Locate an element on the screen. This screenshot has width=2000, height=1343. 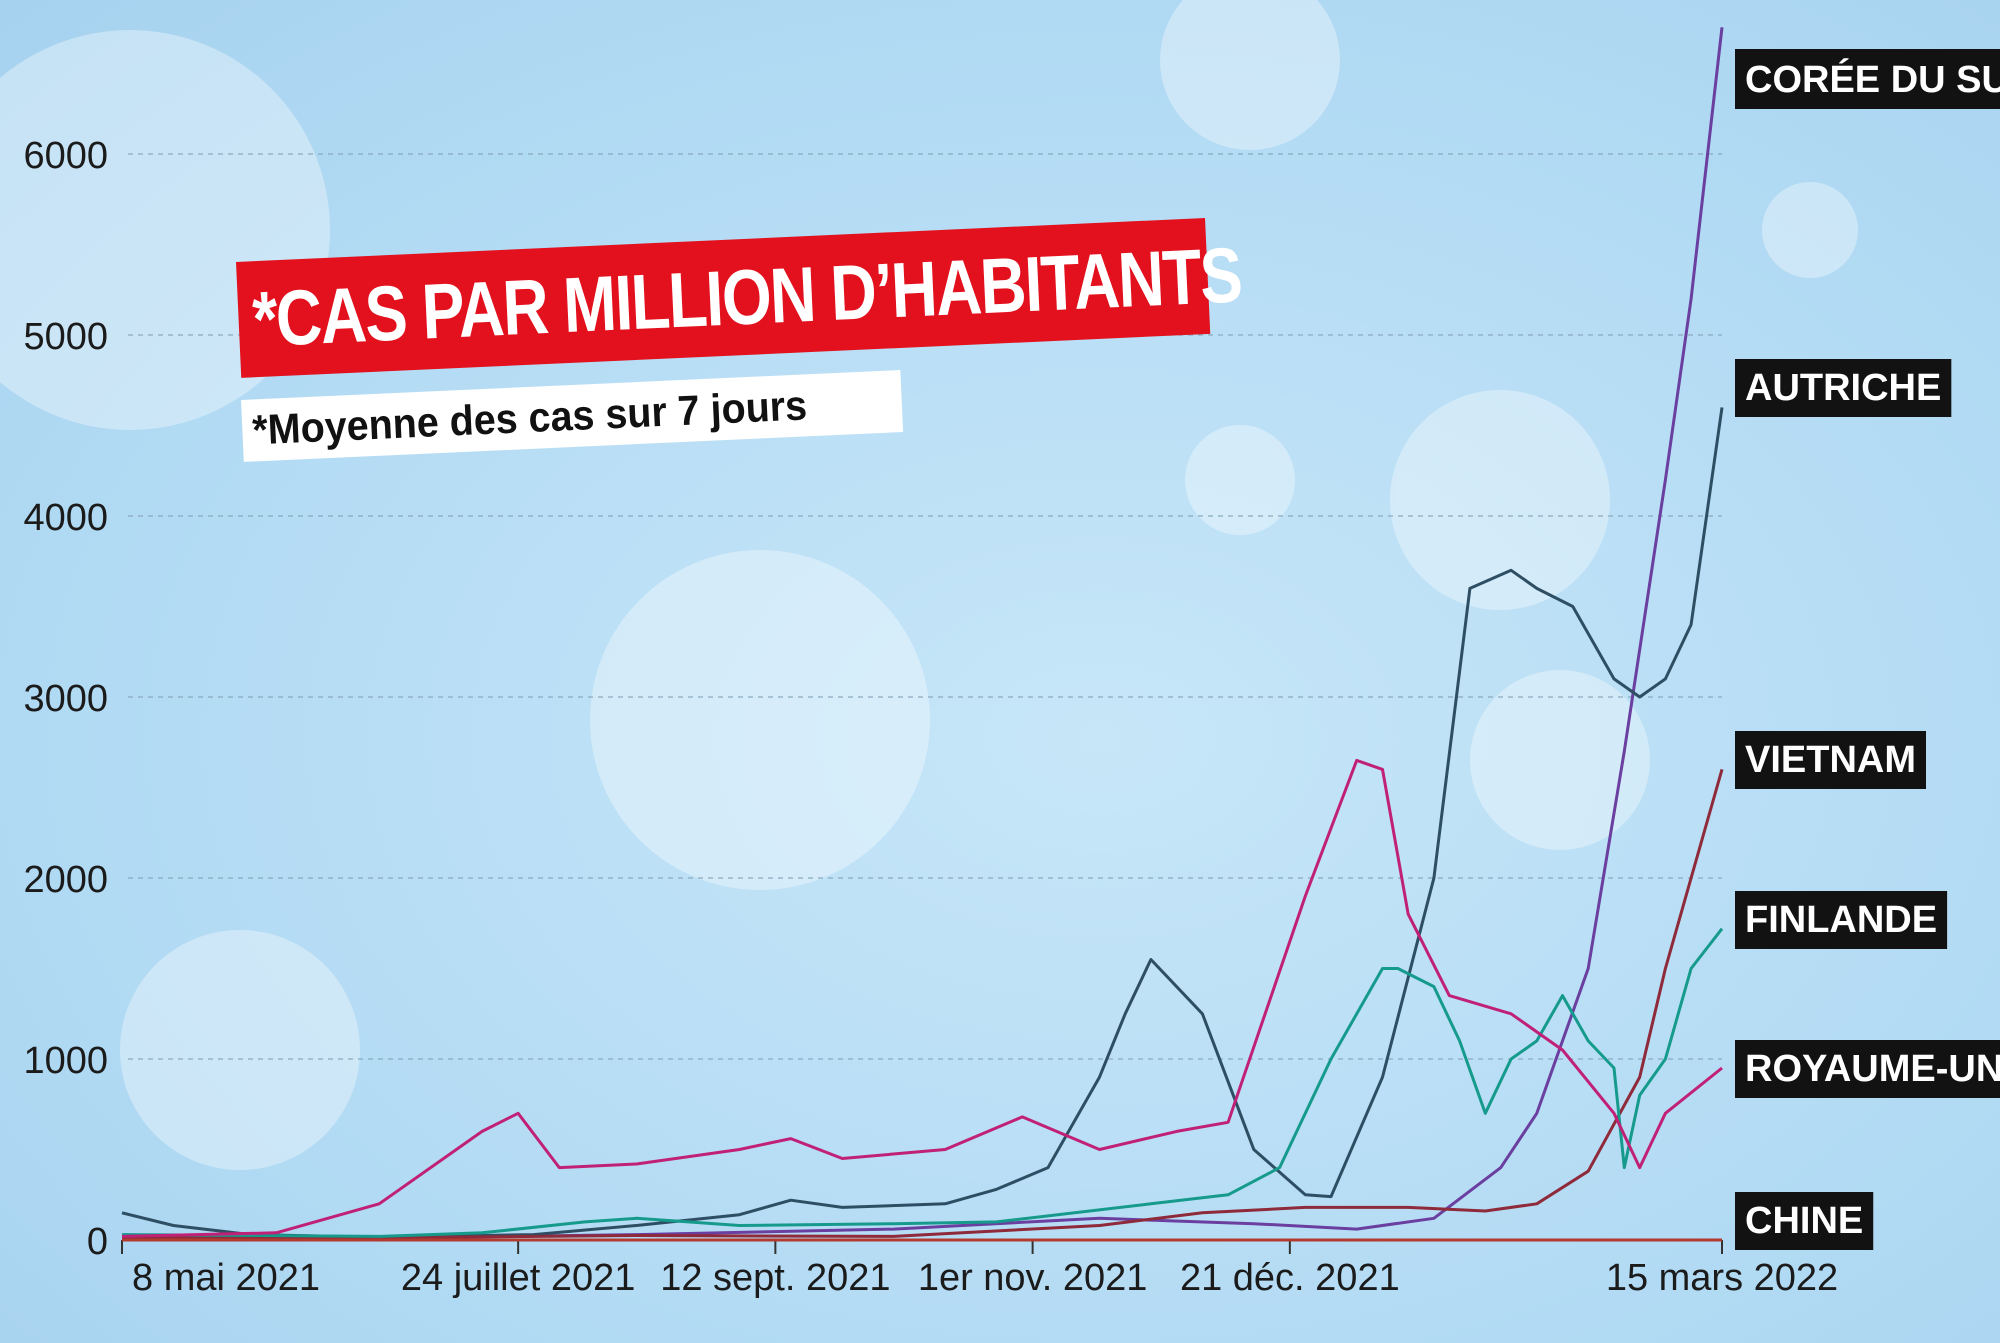
series-label-text: FINLANDE is located at coordinates (1841, 920).